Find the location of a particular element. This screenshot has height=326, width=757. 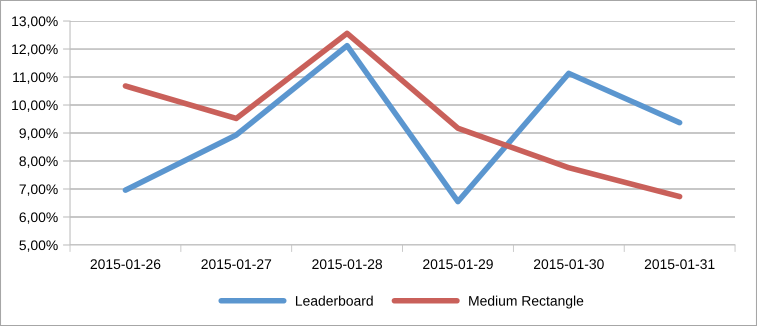

y-tick-label: 5,00% is located at coordinates (38, 246).